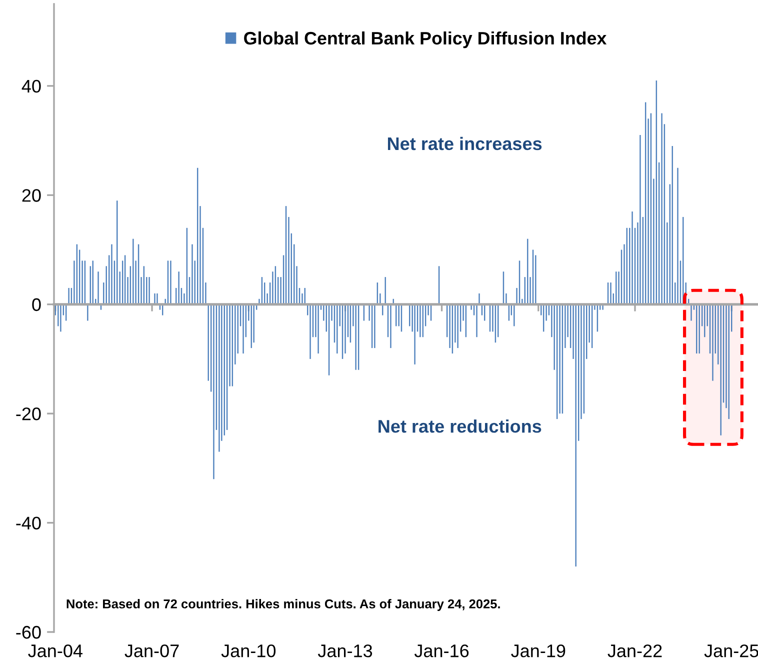 Image resolution: width=758 pixels, height=670 pixels. Describe the element at coordinates (460, 426) in the screenshot. I see `annotation: Net rate reductions` at that location.